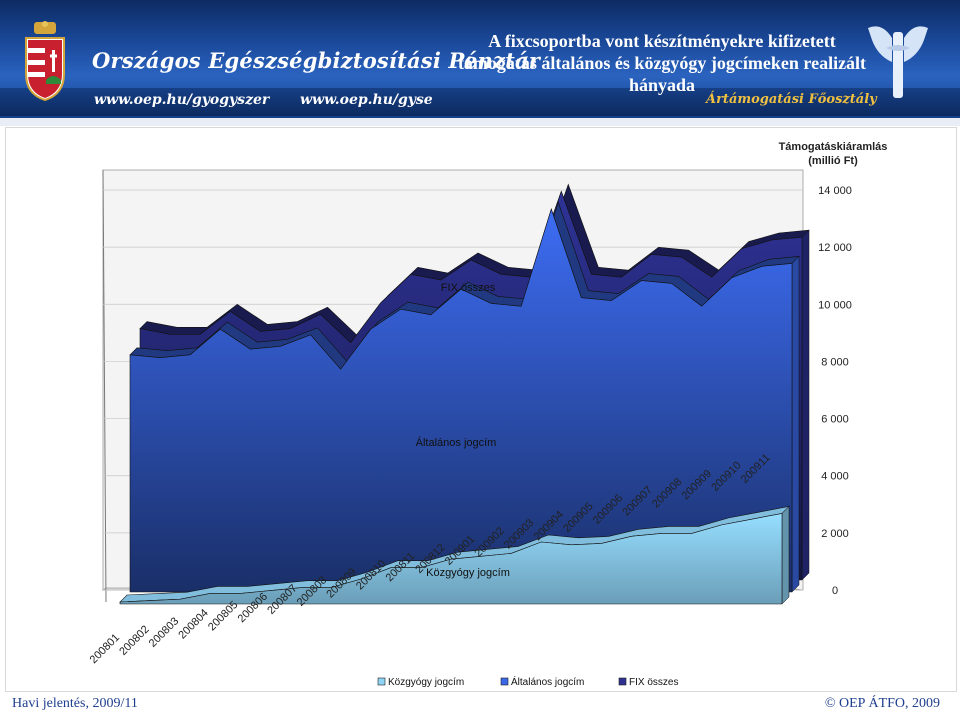 Image resolution: width=960 pixels, height=716 pixels. I want to click on y-tick-label: 14 000, so click(835, 191).